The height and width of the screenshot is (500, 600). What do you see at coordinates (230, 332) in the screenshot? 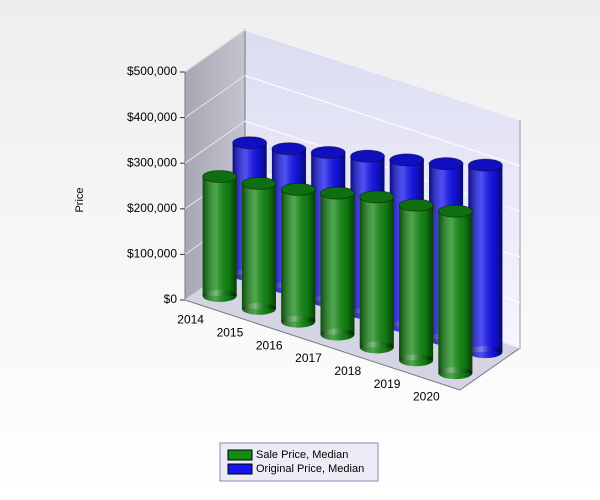
I see `x-tick-label: 2015` at bounding box center [230, 332].